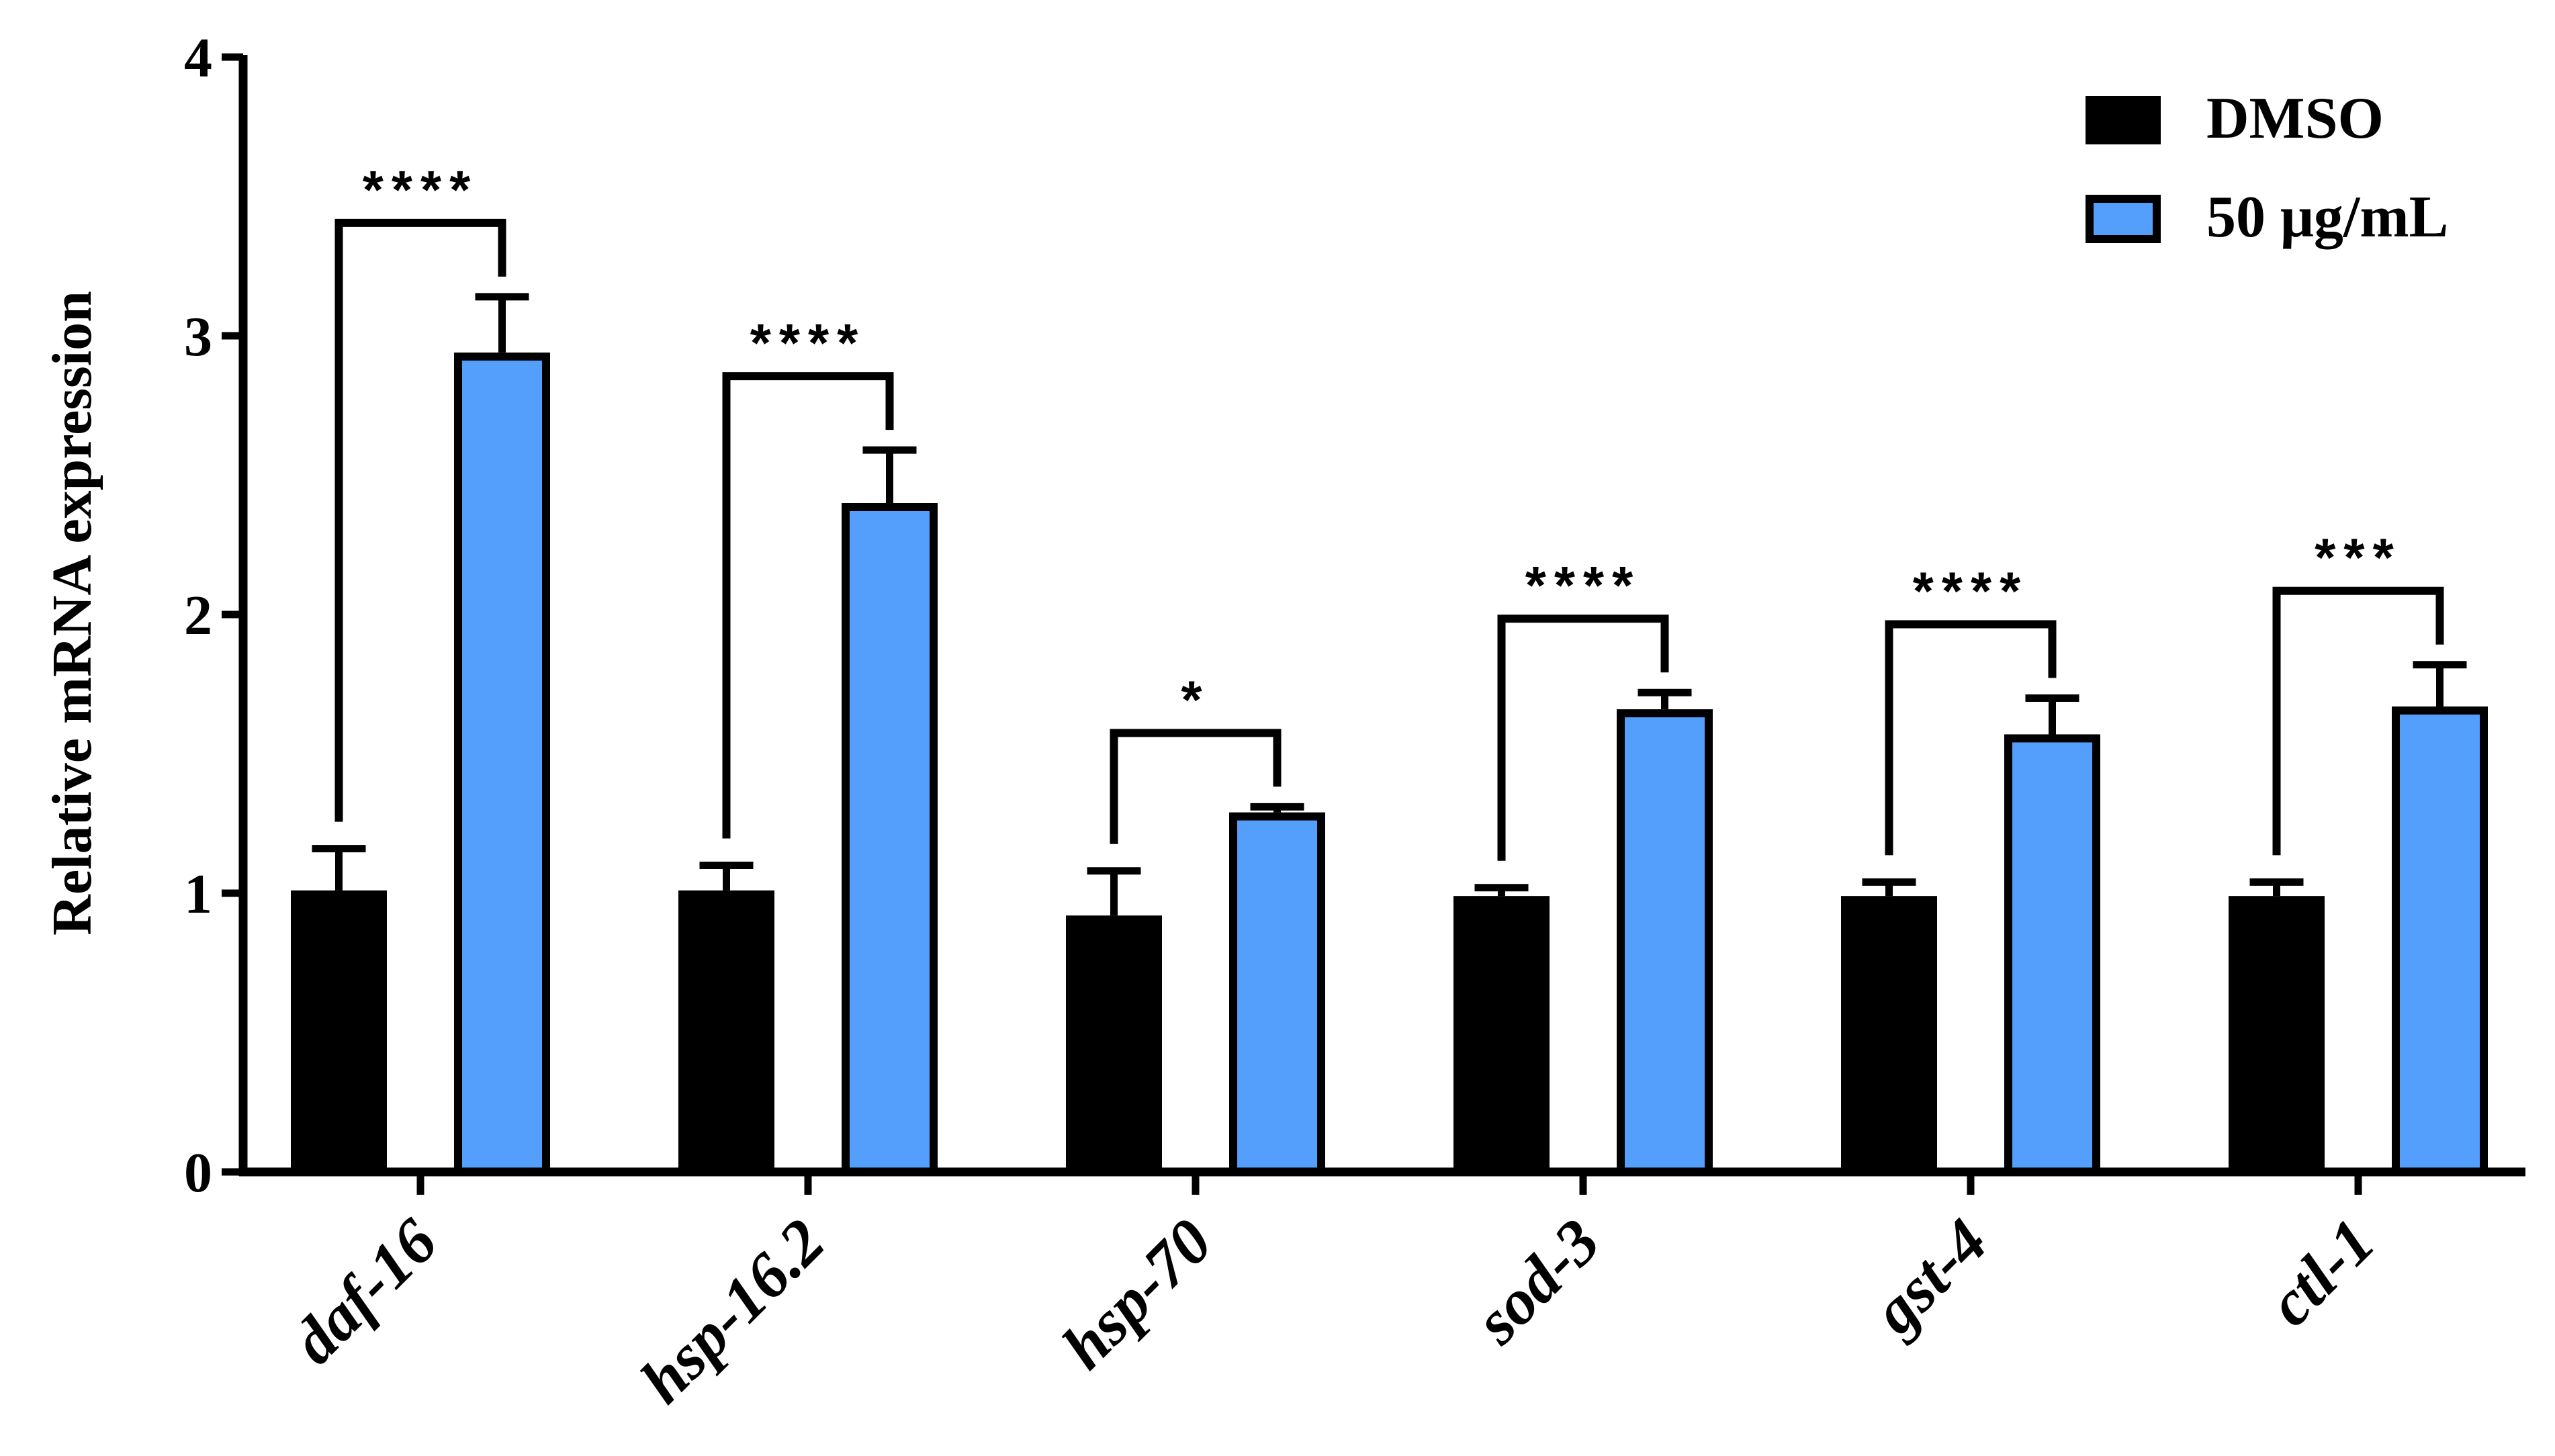  Describe the element at coordinates (2295, 118) in the screenshot. I see `legend-label-dmso: DMSO` at that location.